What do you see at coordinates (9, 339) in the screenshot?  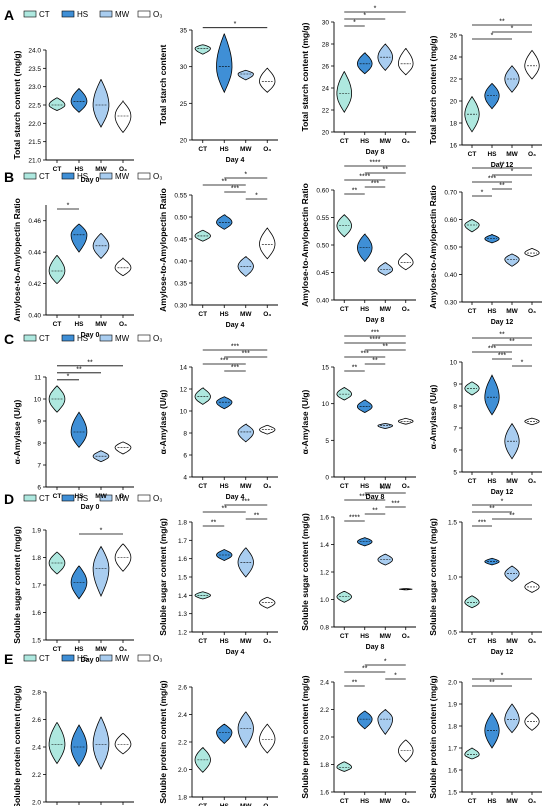 I see `panel-letter: C` at bounding box center [9, 339].